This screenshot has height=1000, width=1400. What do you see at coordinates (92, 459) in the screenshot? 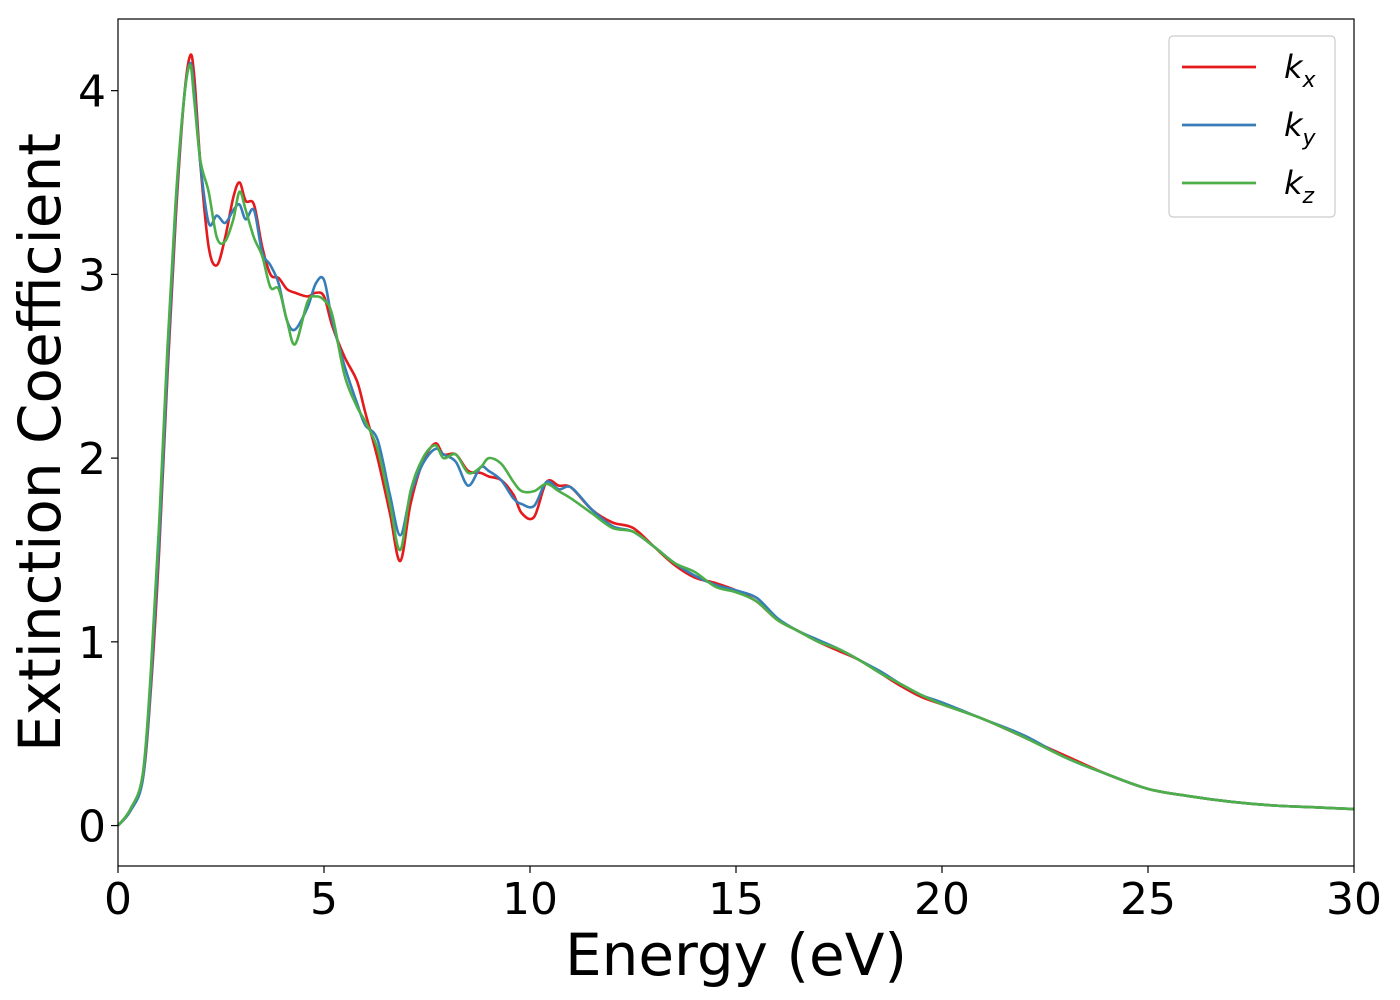
I see `y-tick-label: 2` at bounding box center [92, 459].